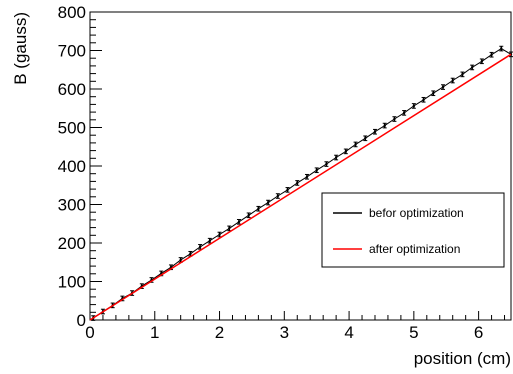  Describe the element at coordinates (219, 332) in the screenshot. I see `x-tick-label: 2` at that location.